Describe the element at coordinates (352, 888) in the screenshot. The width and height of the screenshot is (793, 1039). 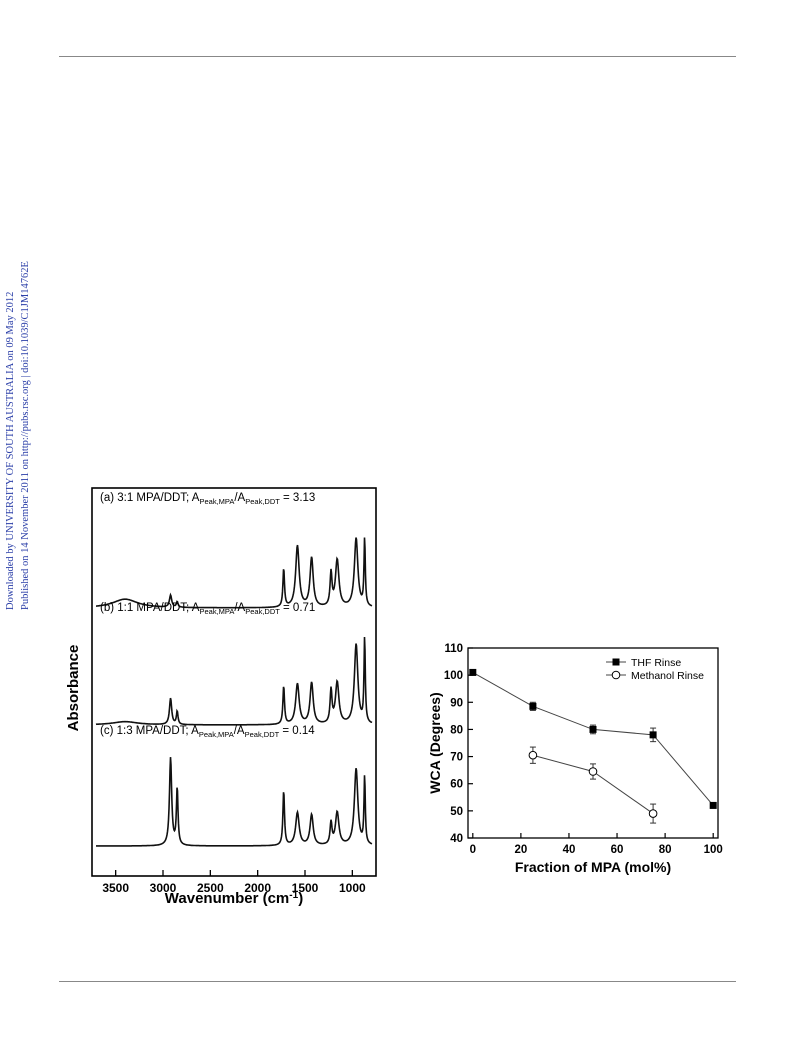
I see `ftir-x-tick-label: 1000` at that location.